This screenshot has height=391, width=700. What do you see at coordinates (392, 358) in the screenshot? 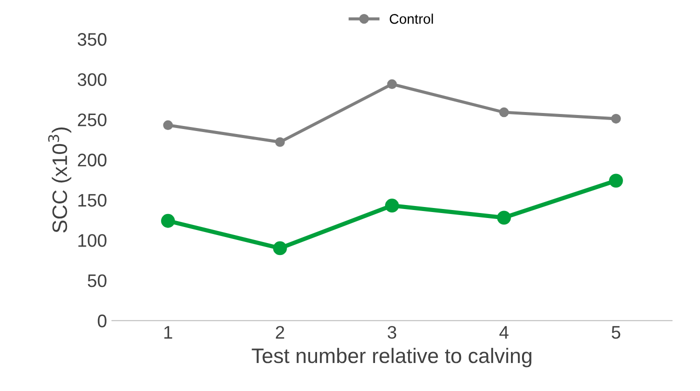
I see `x-axis-title: Test number relative to calving` at bounding box center [392, 358].